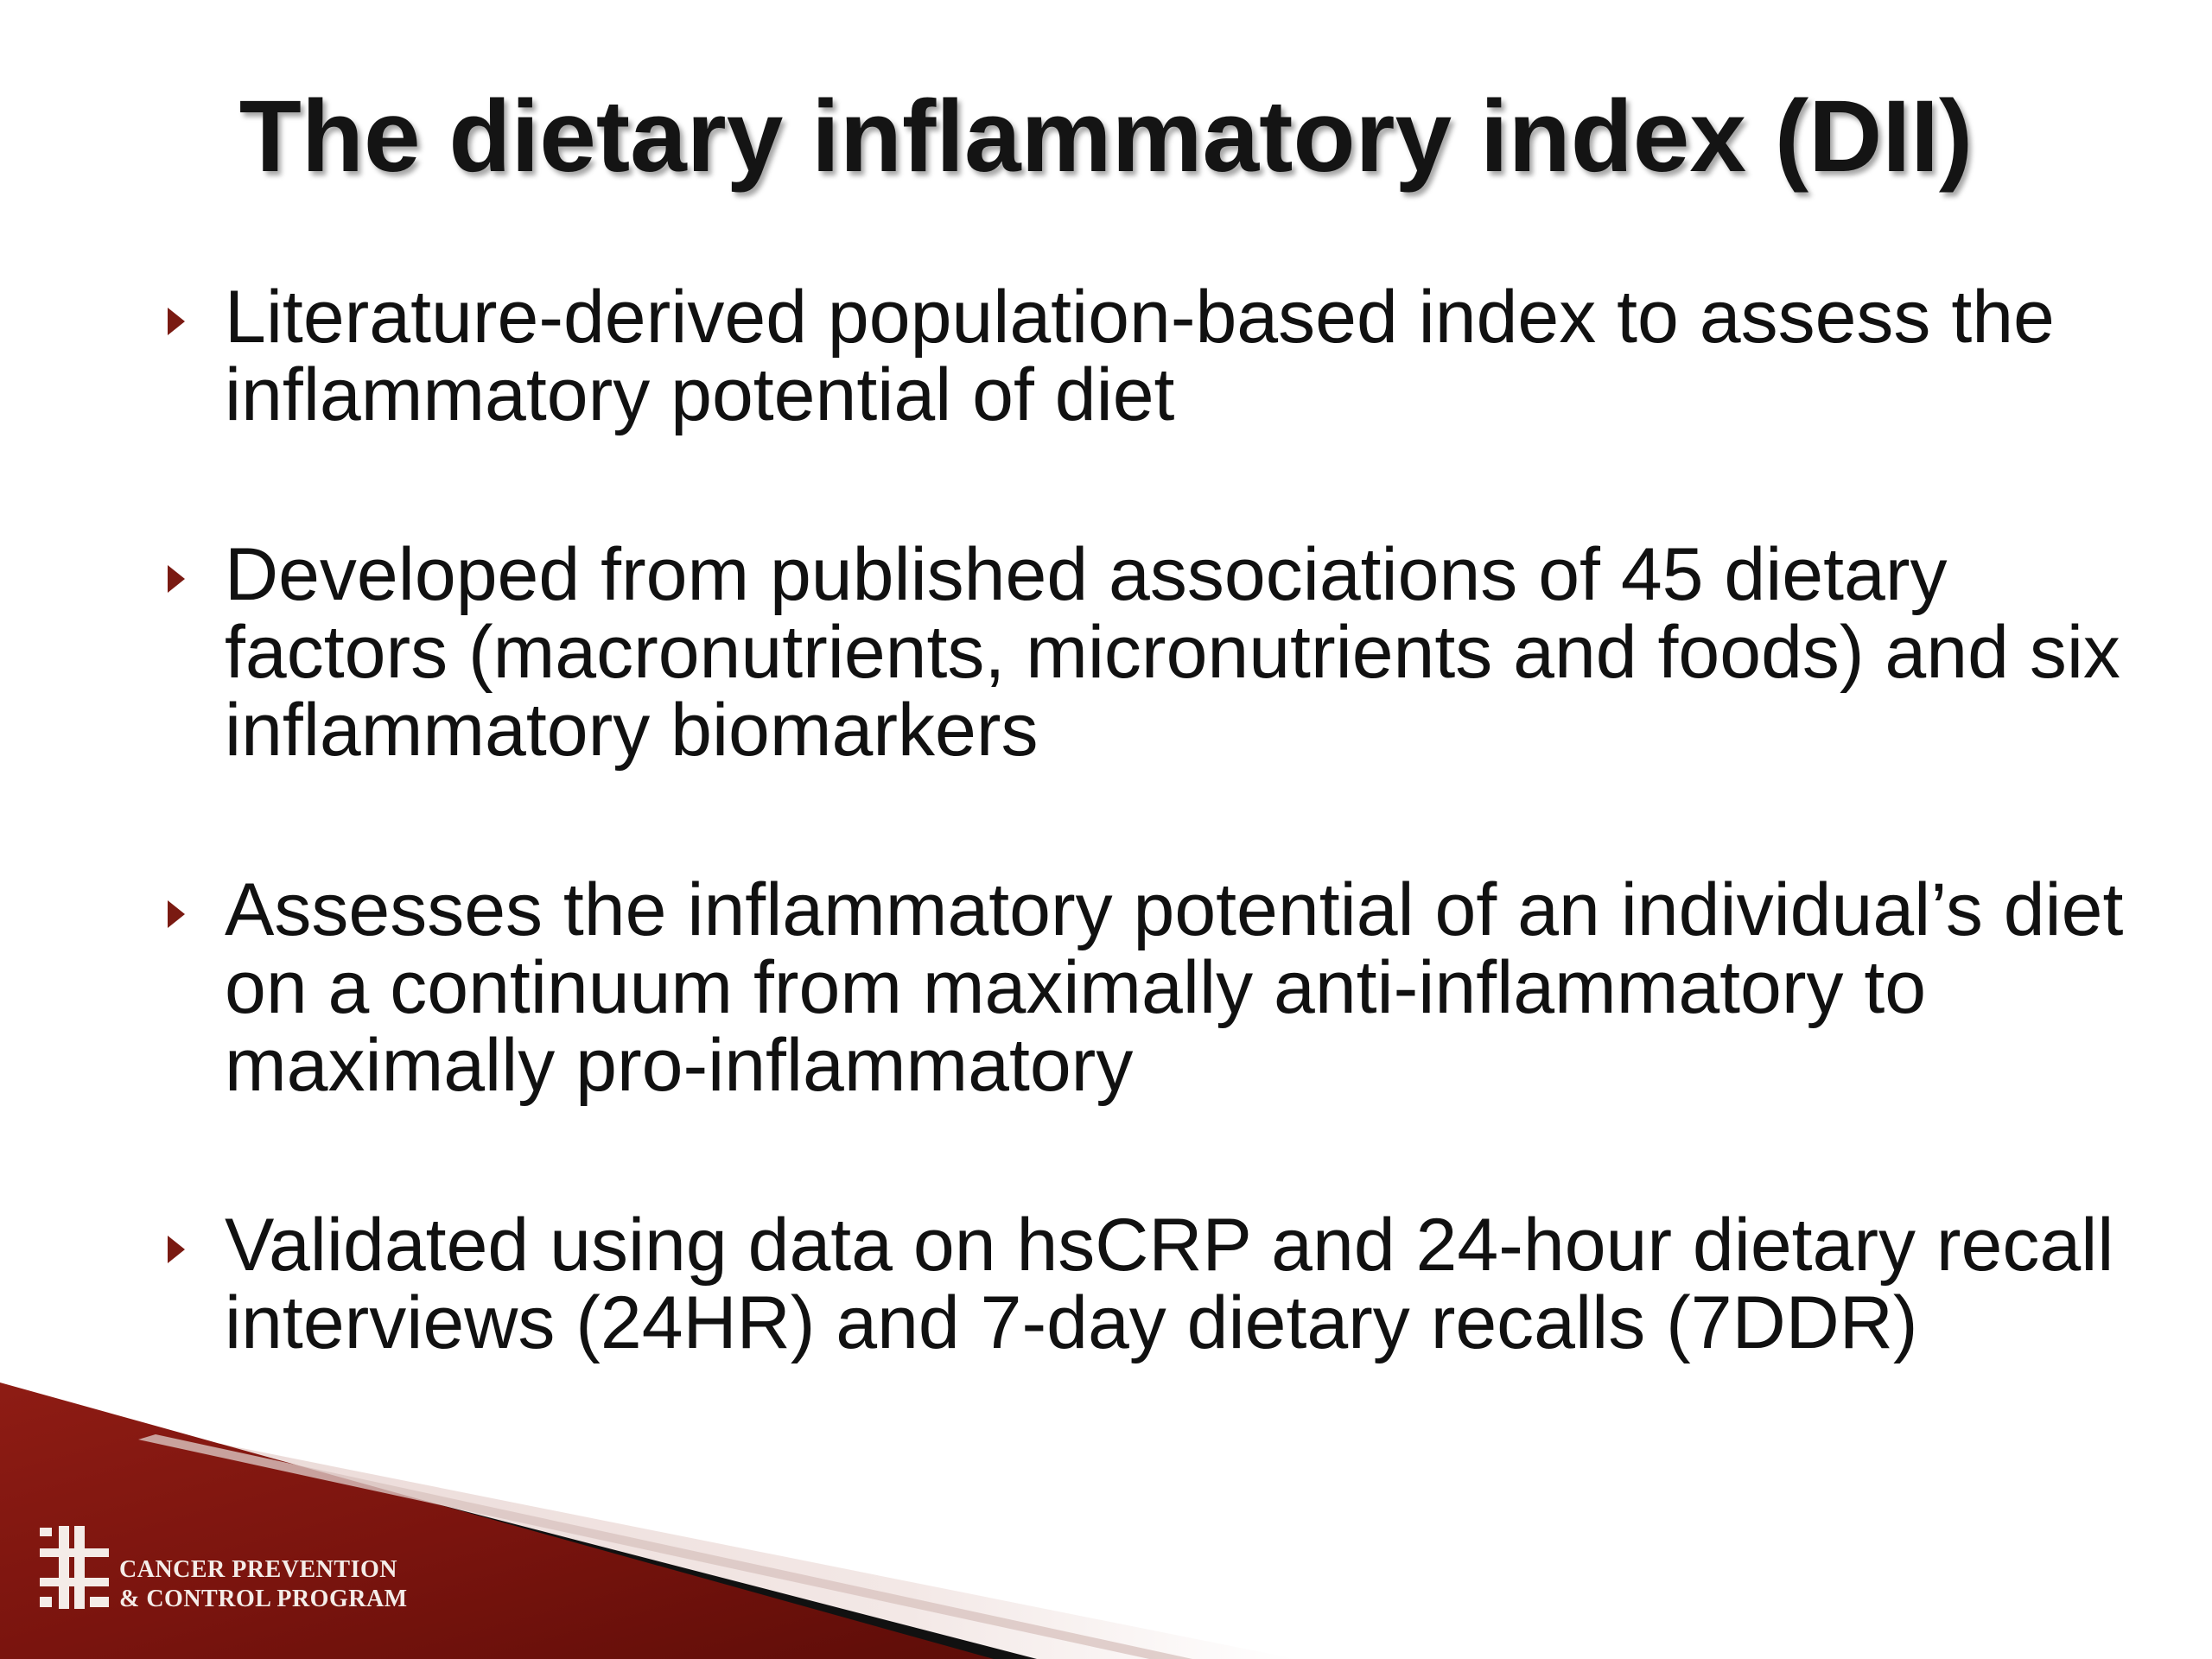  What do you see at coordinates (74, 1567) in the screenshot?
I see `cpcp-logo-icon` at bounding box center [74, 1567].